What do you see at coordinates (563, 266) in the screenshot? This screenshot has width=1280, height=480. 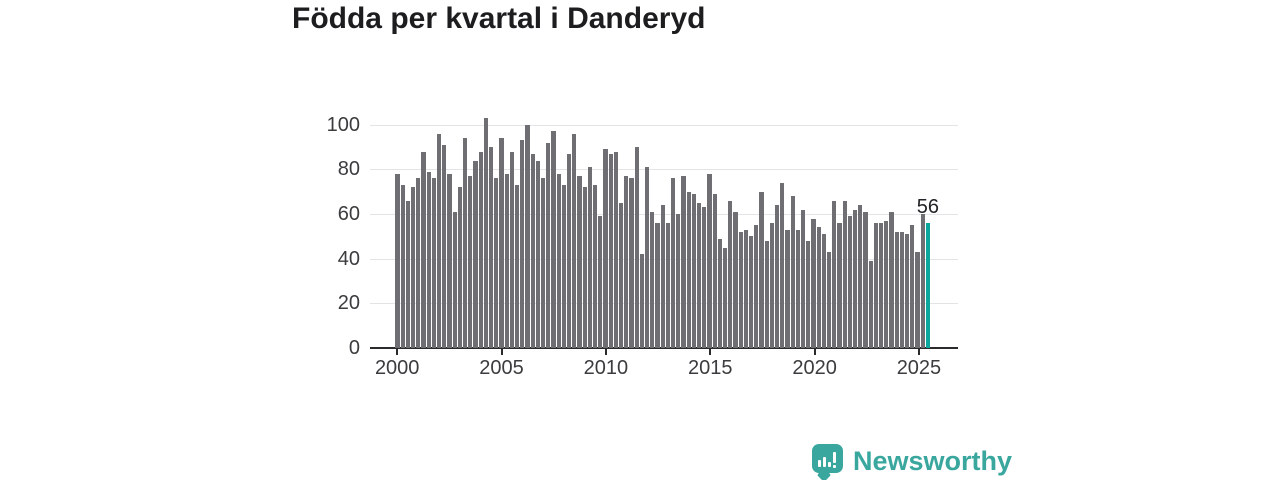 I see `bar-2008-Q1` at bounding box center [563, 266].